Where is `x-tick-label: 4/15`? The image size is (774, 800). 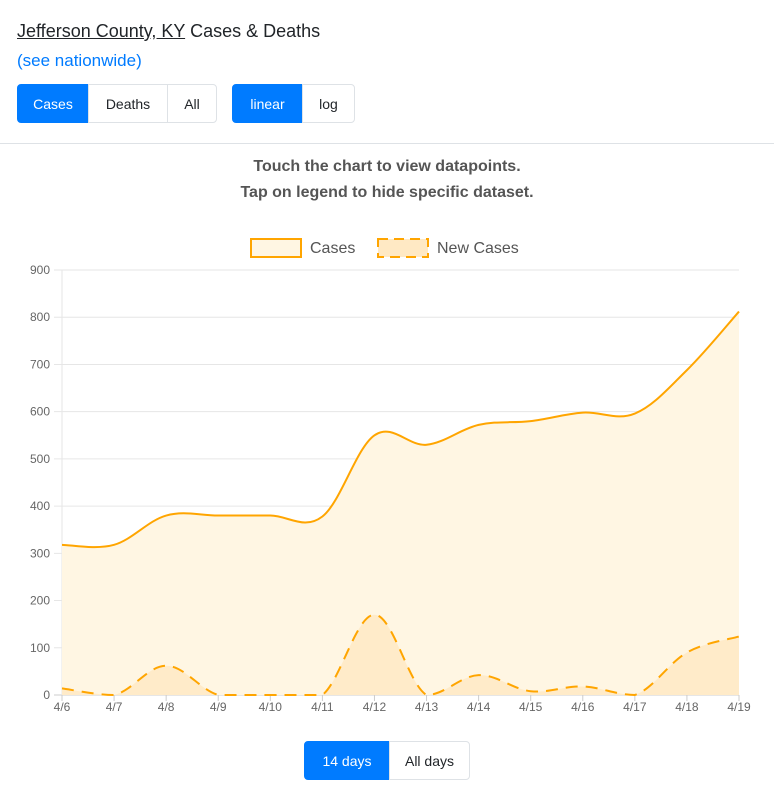
x-tick-label: 4/15 is located at coordinates (531, 707).